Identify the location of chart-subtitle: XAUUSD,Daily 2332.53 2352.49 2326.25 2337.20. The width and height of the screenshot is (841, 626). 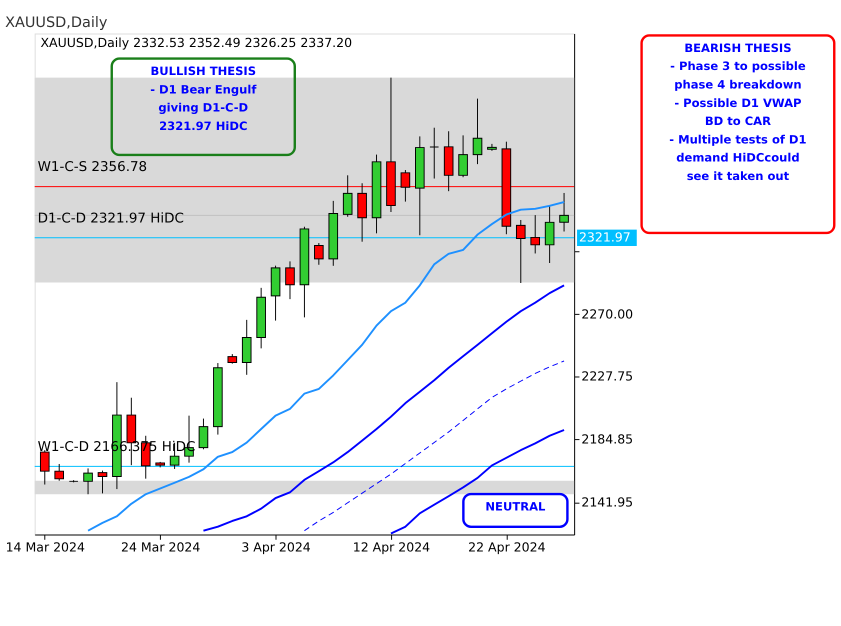
(196, 42).